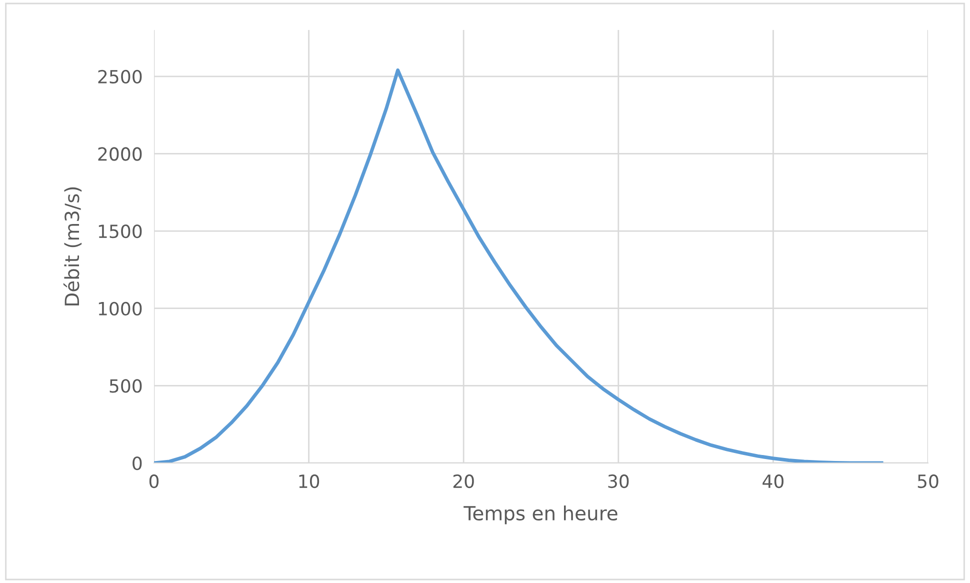  I want to click on y-tick-label: 1500, so click(120, 231).